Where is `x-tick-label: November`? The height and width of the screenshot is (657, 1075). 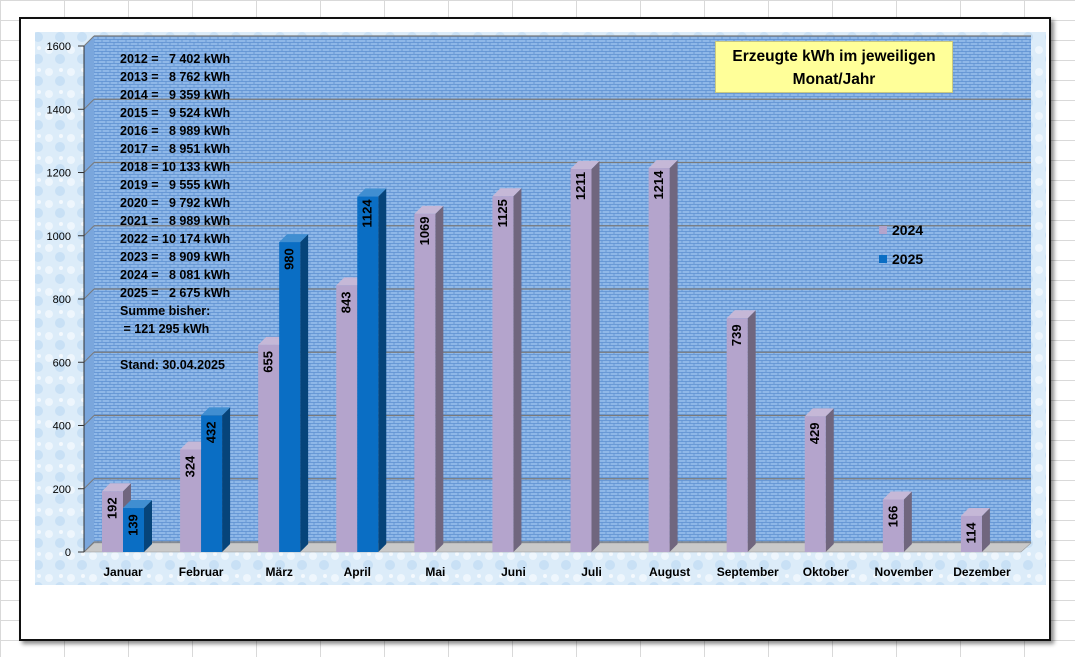
x-tick-label: November is located at coordinates (904, 572).